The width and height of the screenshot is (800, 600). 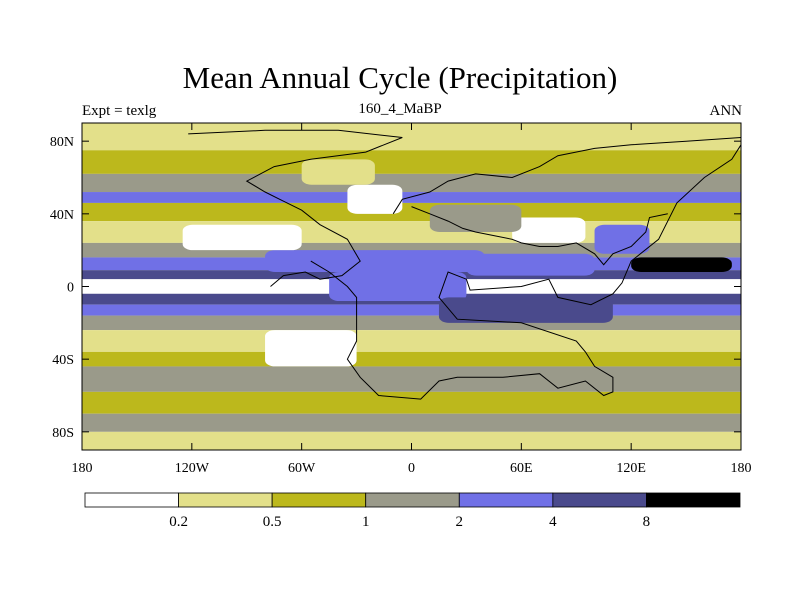 I want to click on x-tick-label: 60E, so click(x=521, y=468).